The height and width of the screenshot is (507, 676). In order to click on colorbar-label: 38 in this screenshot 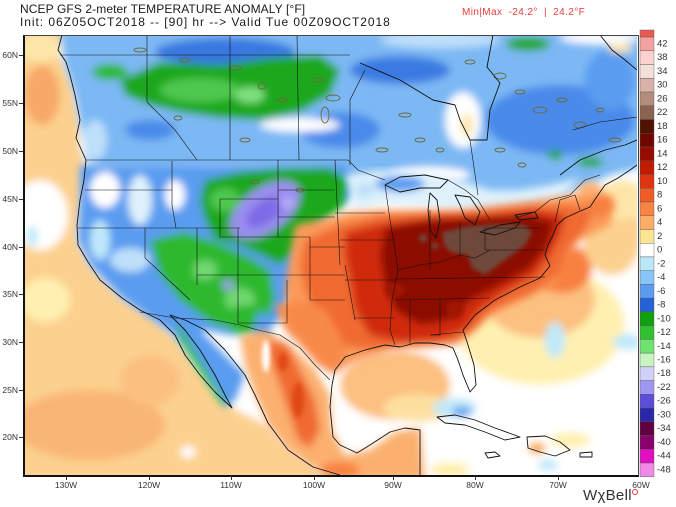, I will do `click(662, 57)`.